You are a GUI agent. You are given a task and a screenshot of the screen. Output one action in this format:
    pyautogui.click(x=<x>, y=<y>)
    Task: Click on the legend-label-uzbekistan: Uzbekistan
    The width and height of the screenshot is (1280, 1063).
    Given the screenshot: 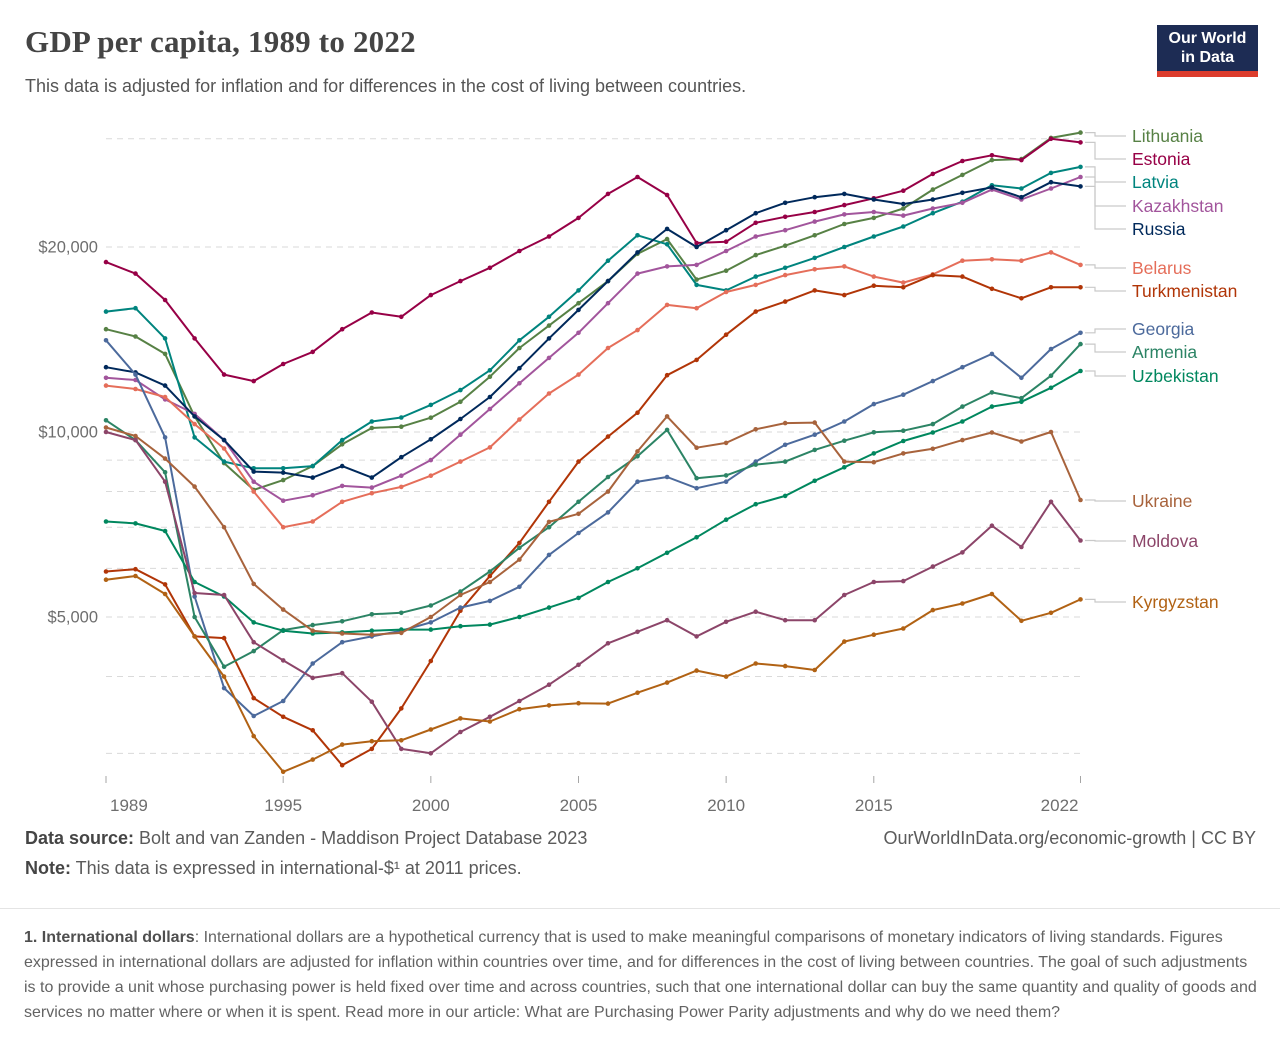 What is the action you would take?
    pyautogui.click(x=1175, y=376)
    